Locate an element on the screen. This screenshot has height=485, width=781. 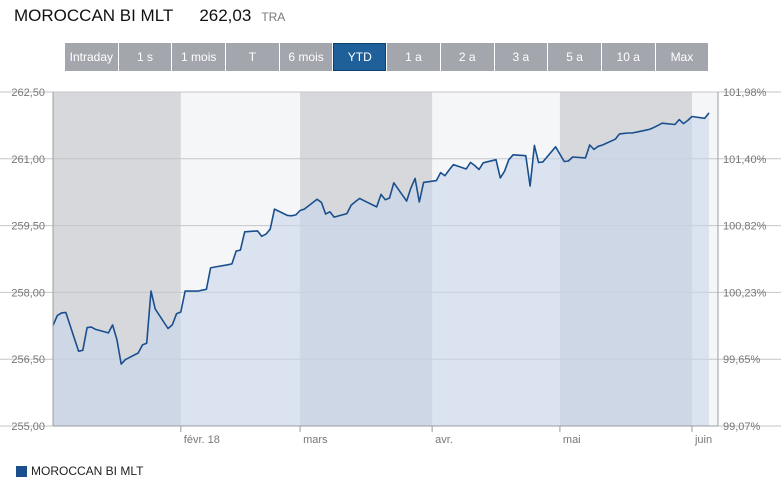
x-tick-label: juin is located at coordinates (703, 440).